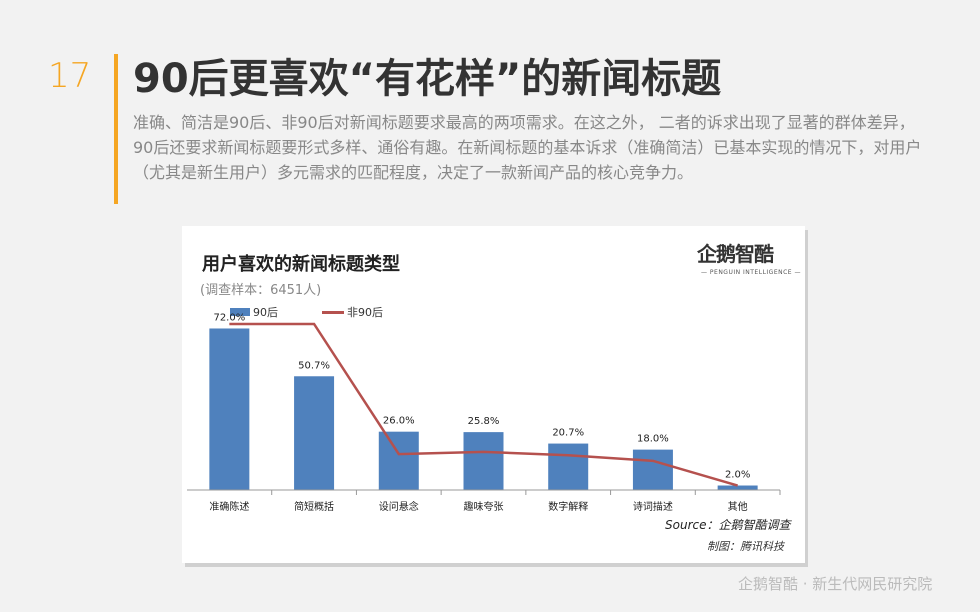 This screenshot has width=980, height=612. What do you see at coordinates (70, 76) in the screenshot?
I see `page-number: 17` at bounding box center [70, 76].